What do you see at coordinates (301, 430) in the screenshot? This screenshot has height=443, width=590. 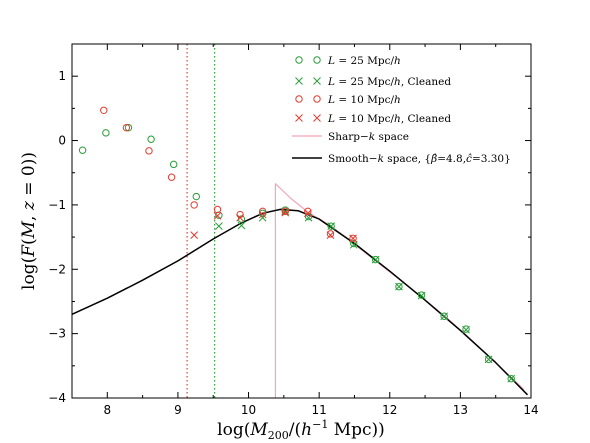 I see `x-axis-label: log(M200/(h−1 Mpc))` at bounding box center [301, 430].